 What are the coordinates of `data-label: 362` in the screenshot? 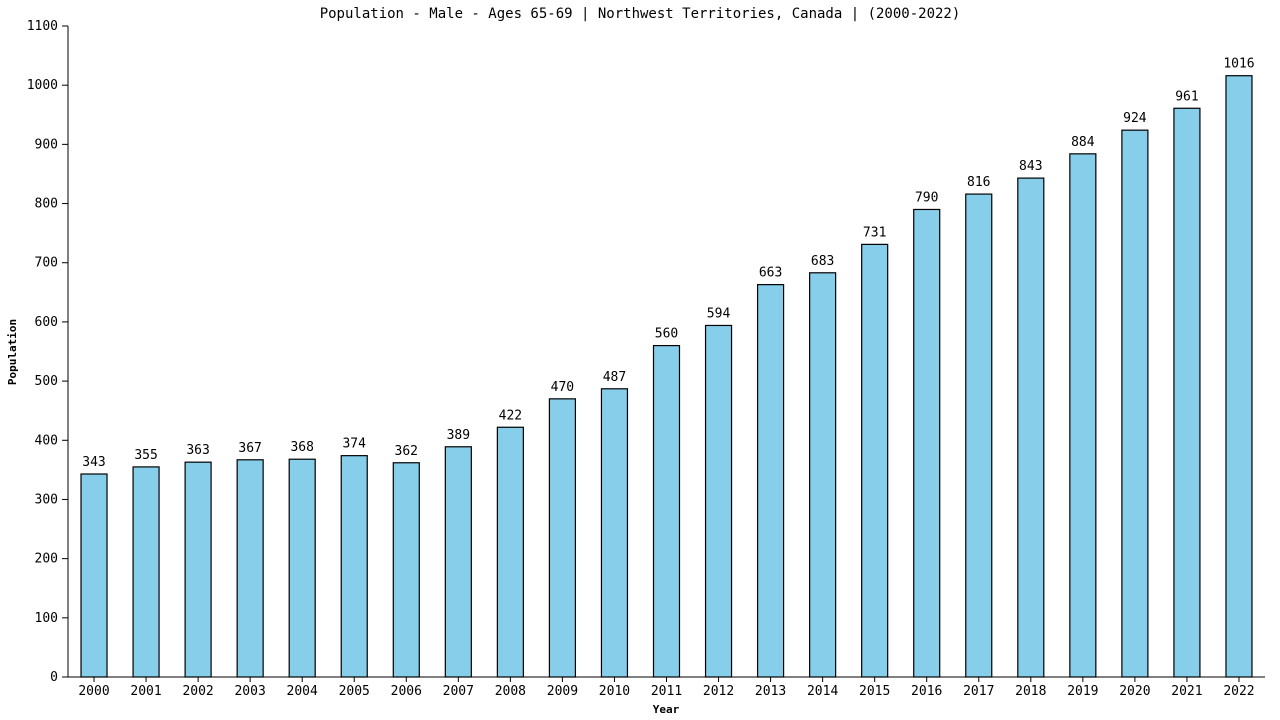 It's located at (406, 451).